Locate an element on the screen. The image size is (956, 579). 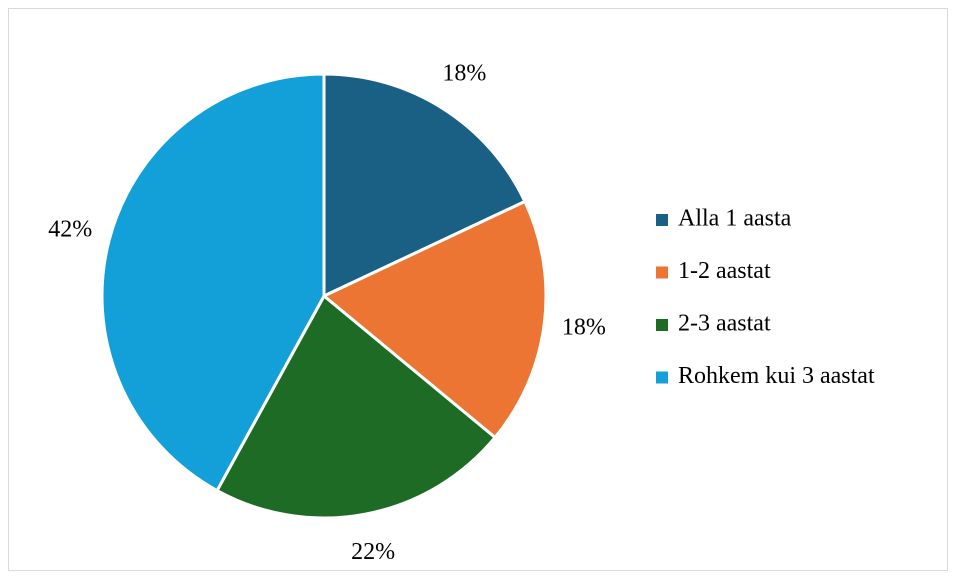
data-label: 42% is located at coordinates (70, 229).